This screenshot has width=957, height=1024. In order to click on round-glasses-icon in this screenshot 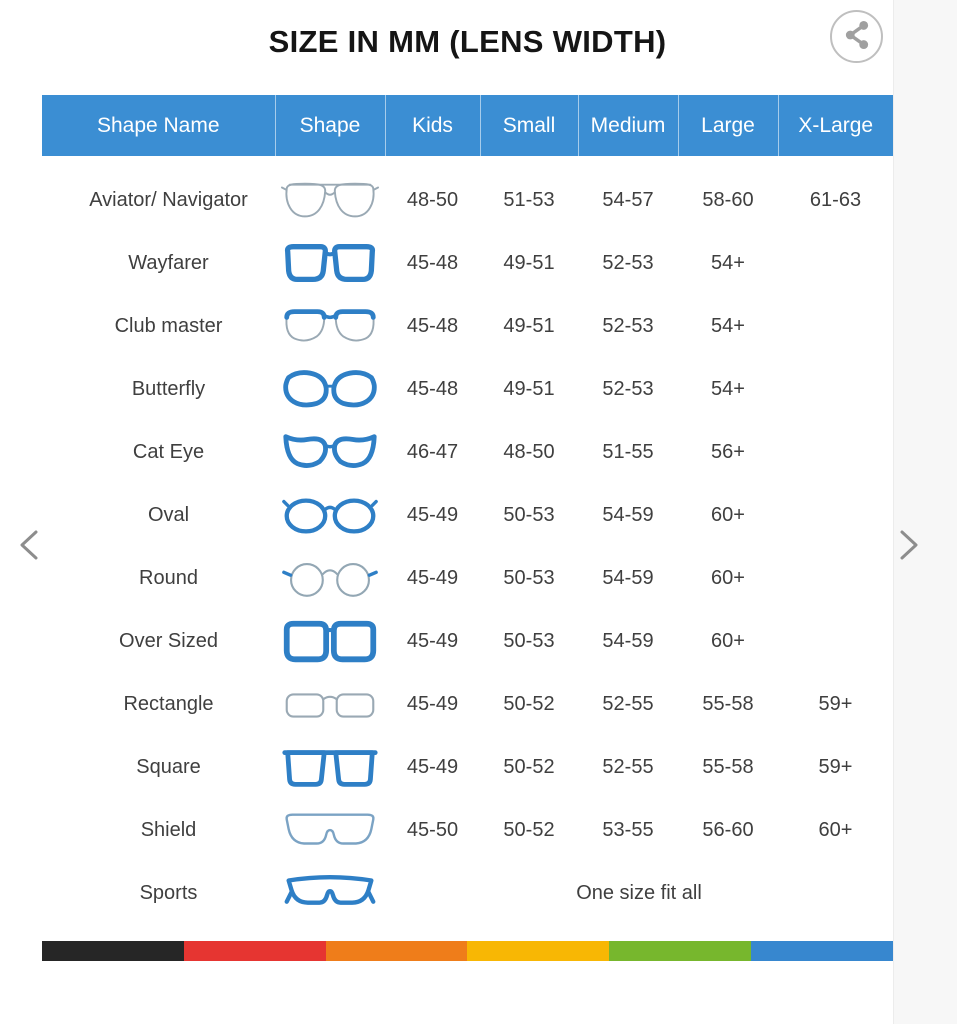, I will do `click(330, 578)`.